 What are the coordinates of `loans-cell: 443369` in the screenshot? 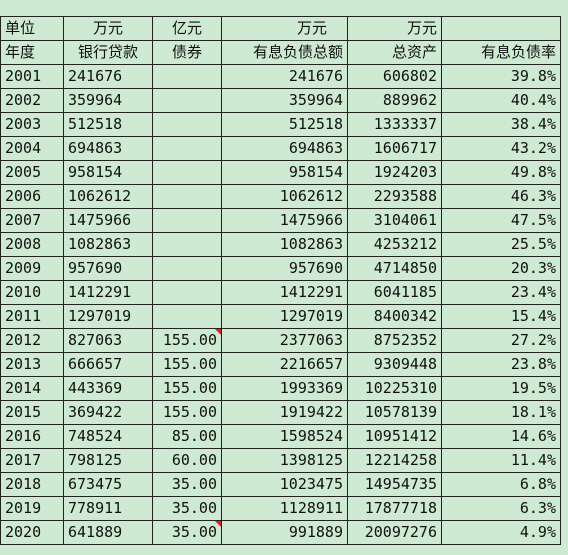 It's located at (108, 388).